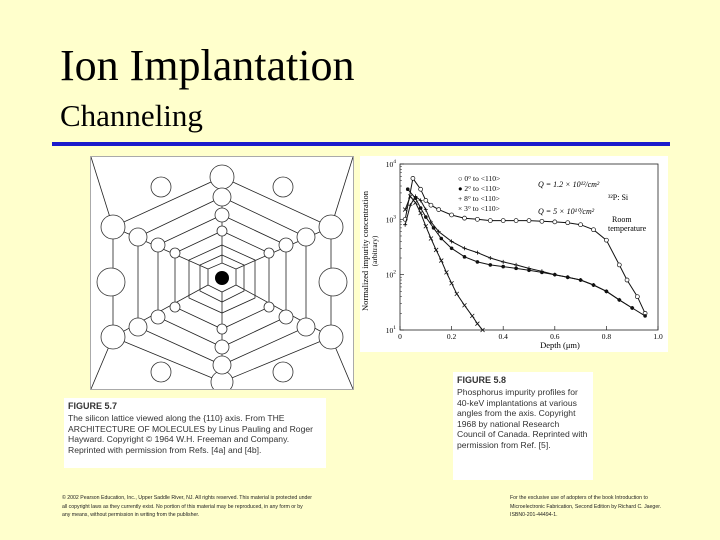 Image resolution: width=720 pixels, height=540 pixels. Describe the element at coordinates (560, 345) in the screenshot. I see `x-axis-label: Depth (μm)` at that location.